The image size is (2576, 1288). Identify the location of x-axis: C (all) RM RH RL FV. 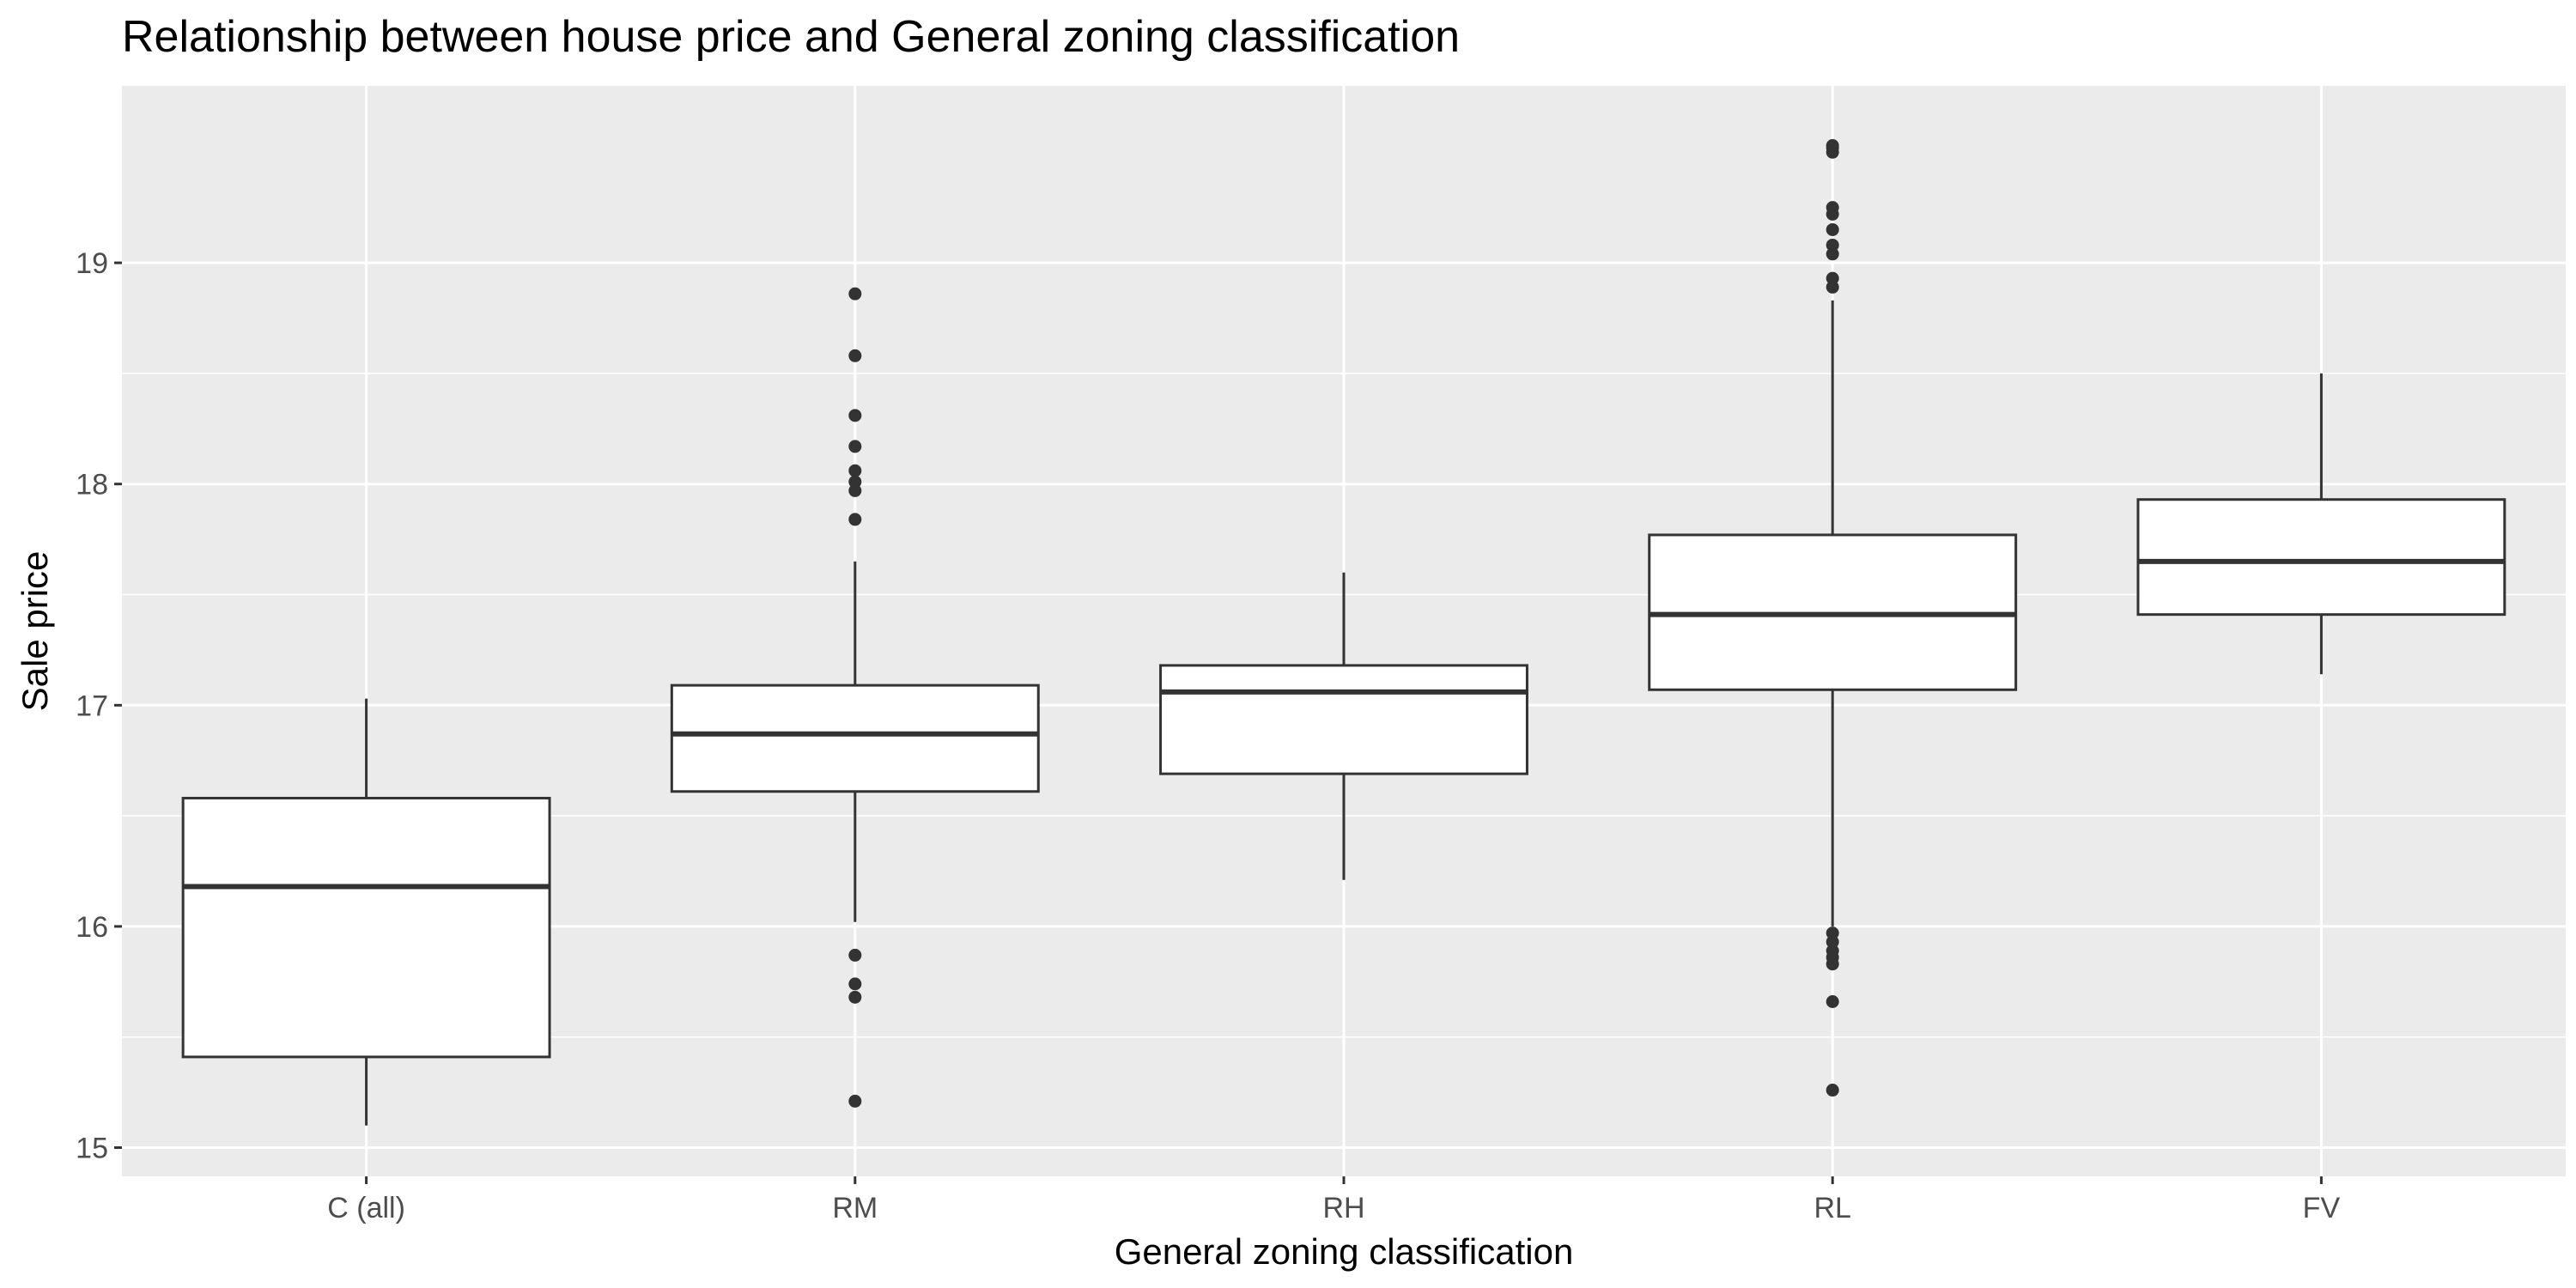
(1334, 1200).